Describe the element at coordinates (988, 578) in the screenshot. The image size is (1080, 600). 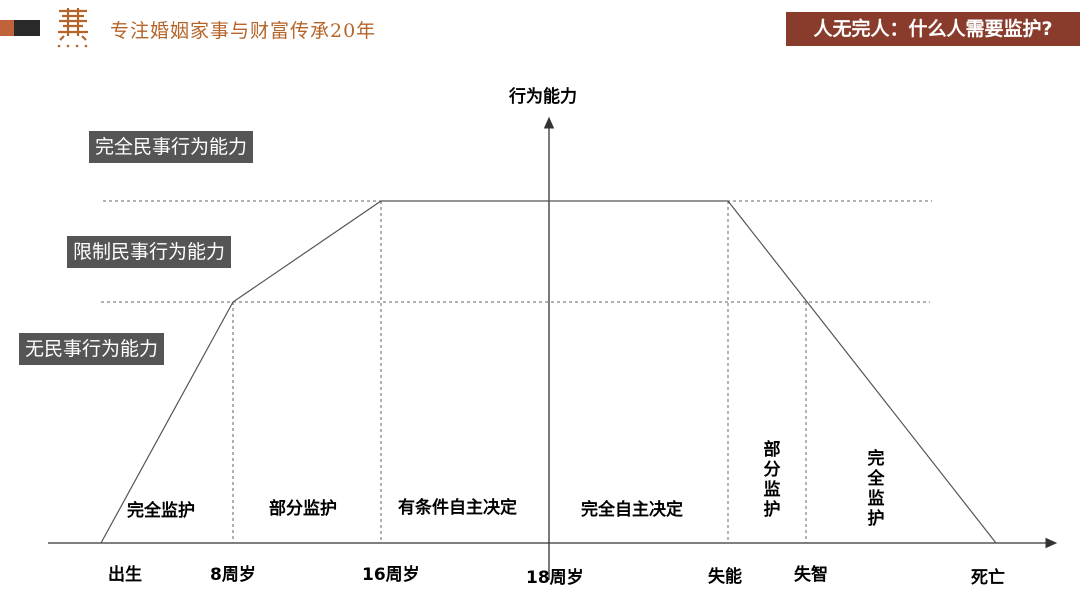
I see `milestone-death: 死亡` at that location.